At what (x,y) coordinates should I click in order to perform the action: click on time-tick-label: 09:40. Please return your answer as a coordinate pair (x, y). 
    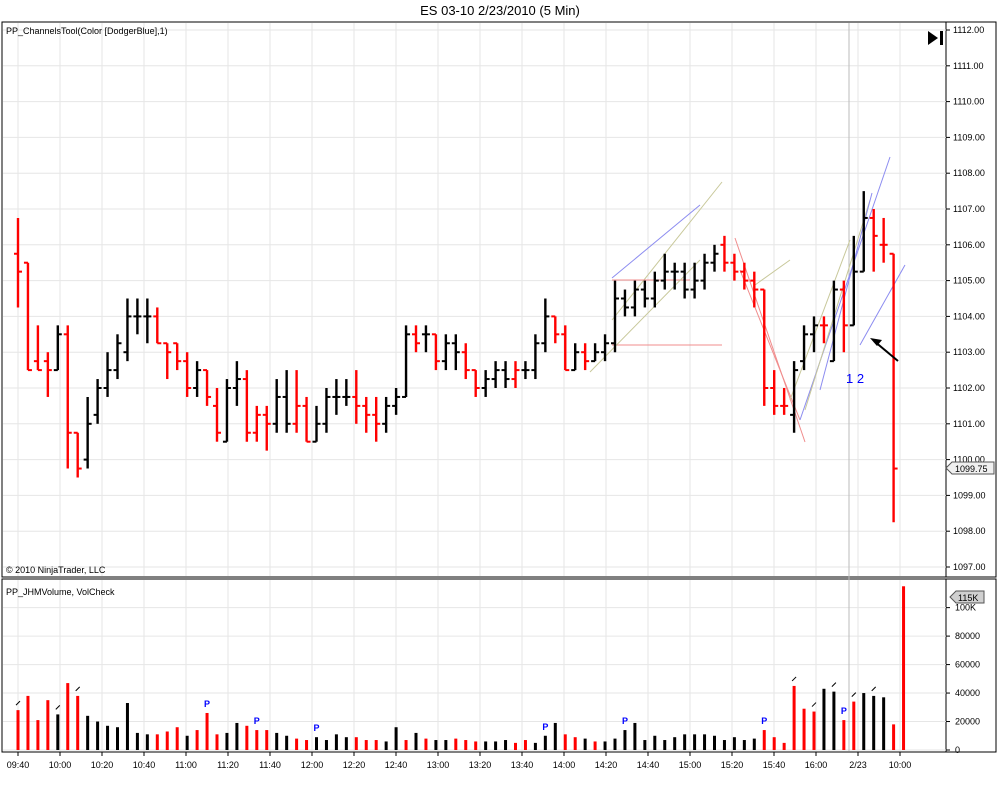
    Looking at the image, I should click on (18, 765).